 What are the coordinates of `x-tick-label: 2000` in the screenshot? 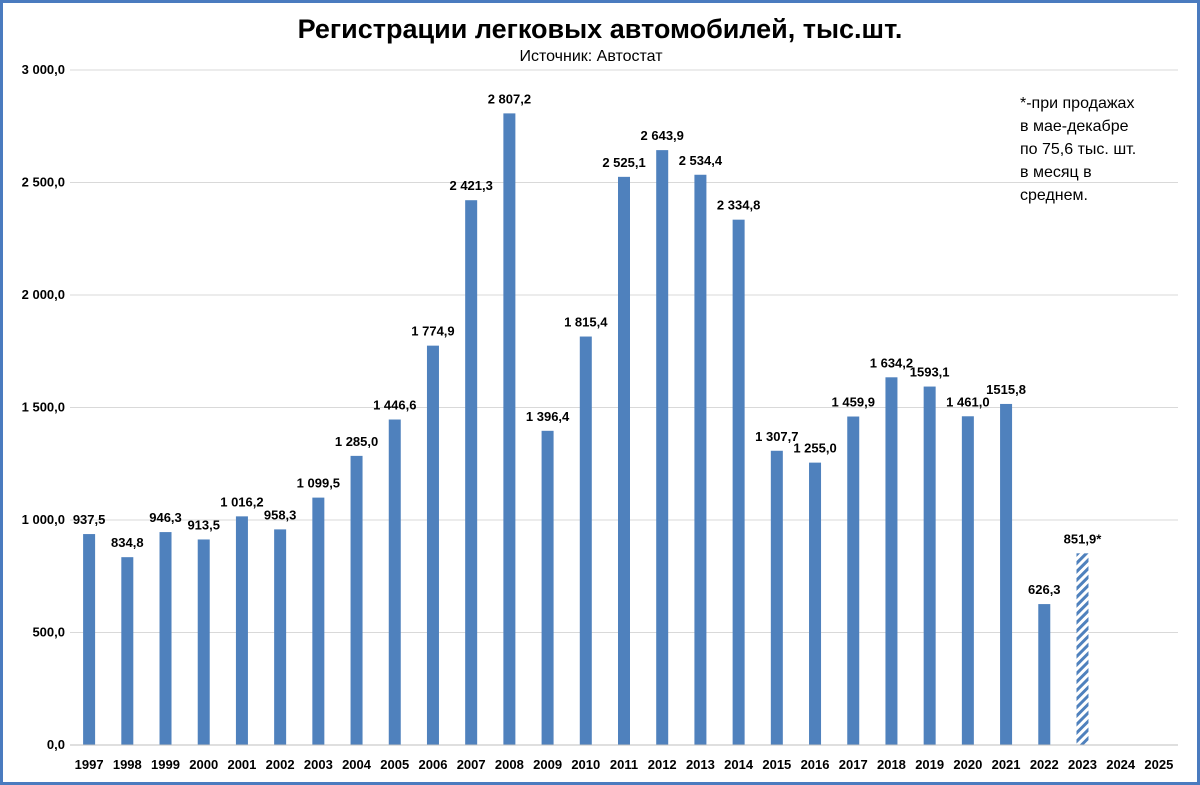 It's located at (203, 764).